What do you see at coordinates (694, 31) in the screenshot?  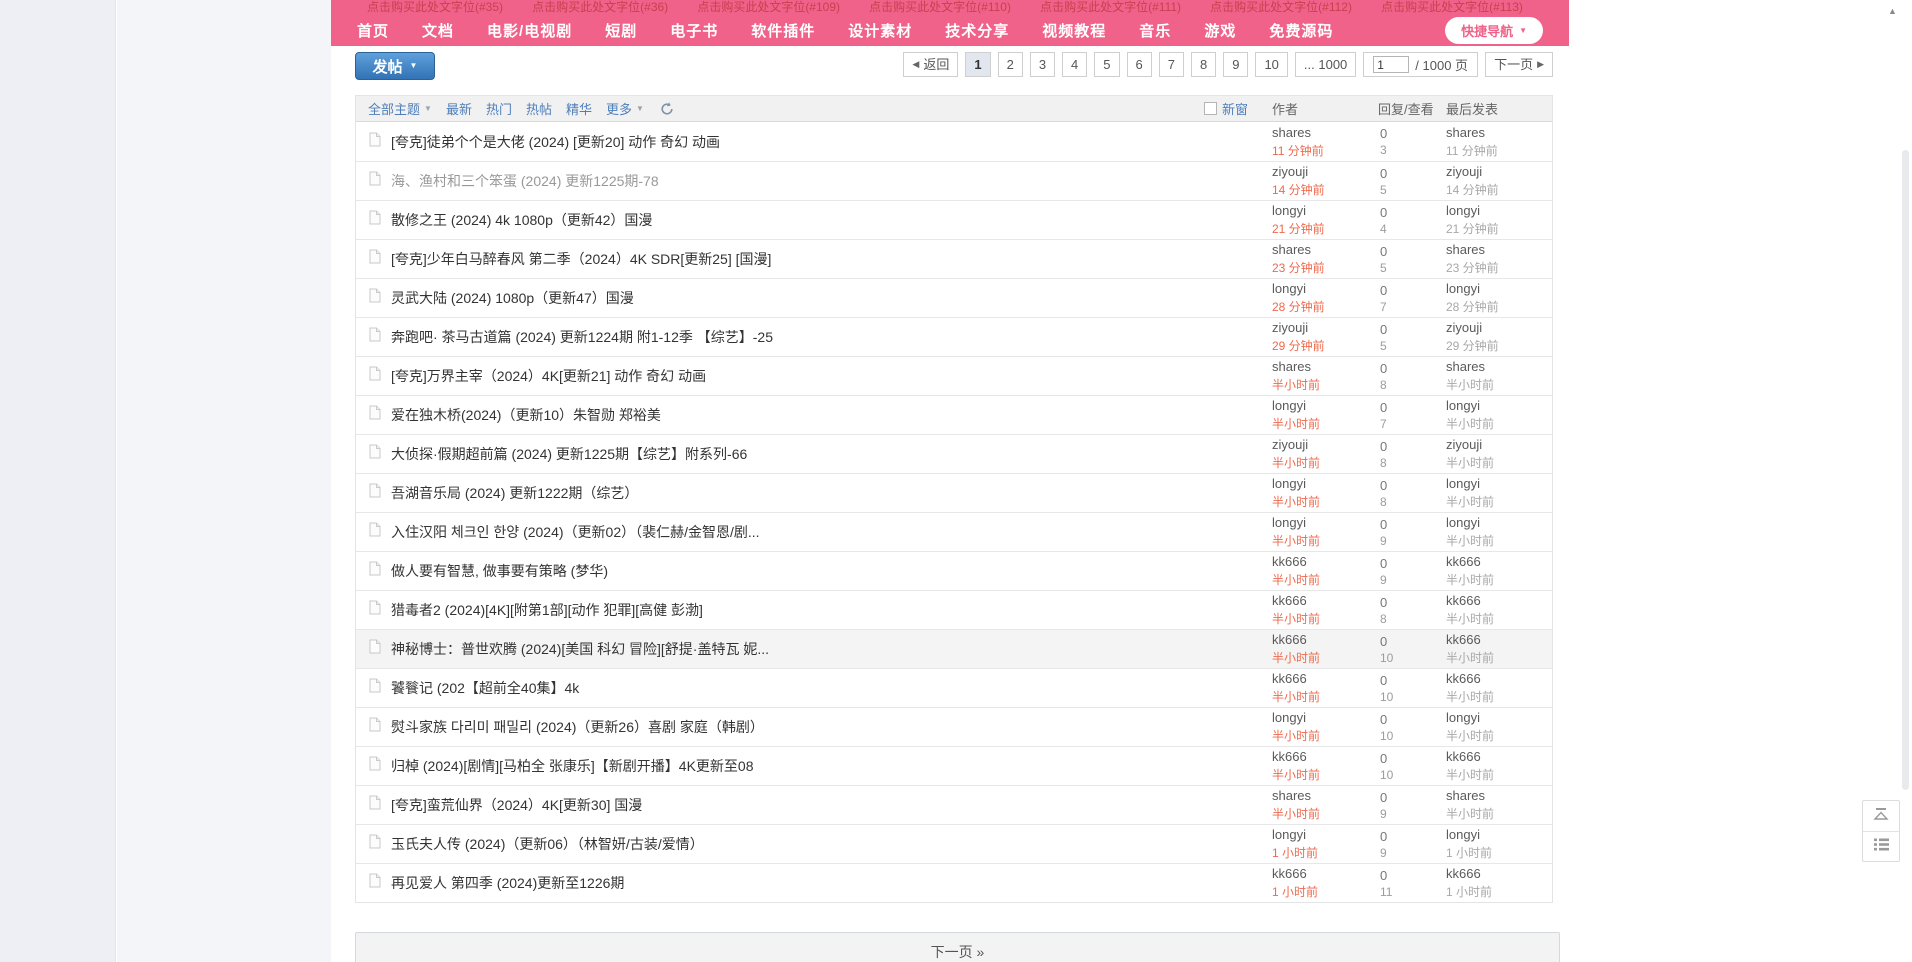 I see `nav-item: 电子书` at bounding box center [694, 31].